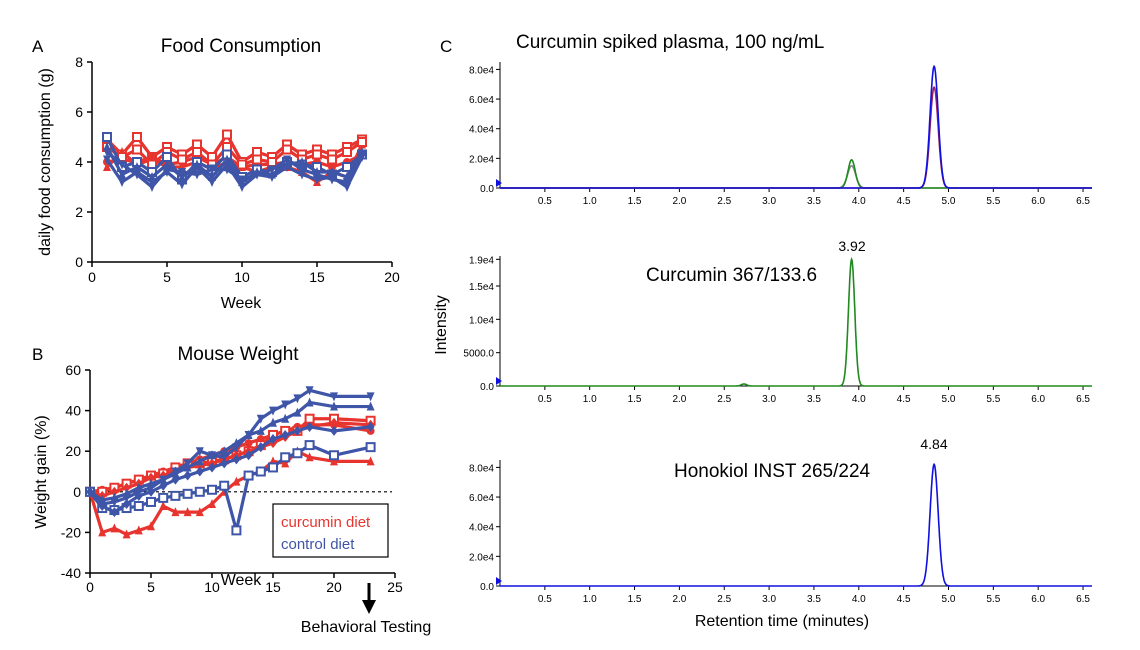 This screenshot has width=1140, height=650. I want to click on panel-a-y-tick-label: 8, so click(79, 62).